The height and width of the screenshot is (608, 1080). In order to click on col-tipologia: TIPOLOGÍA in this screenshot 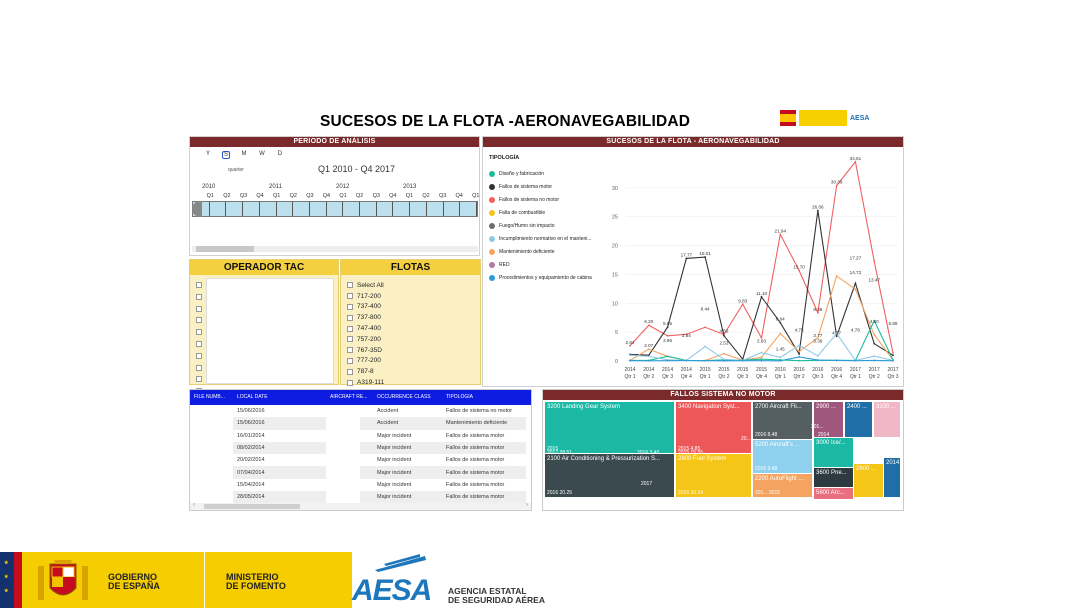, I will do `click(459, 397)`.